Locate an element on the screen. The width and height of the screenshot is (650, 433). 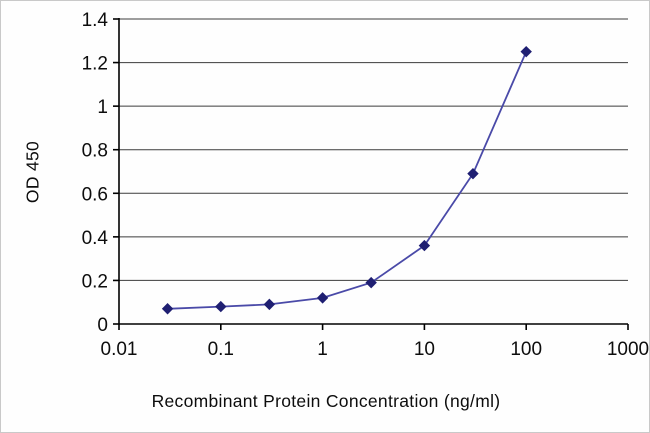
x-tick-label: 100 is located at coordinates (526, 349).